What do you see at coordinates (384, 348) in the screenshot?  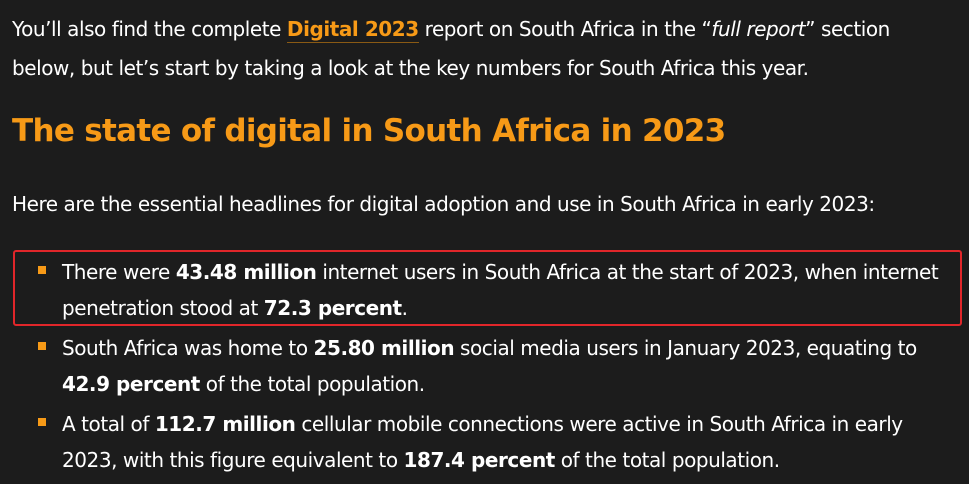 I see `item-bold-value: 25.80 million` at bounding box center [384, 348].